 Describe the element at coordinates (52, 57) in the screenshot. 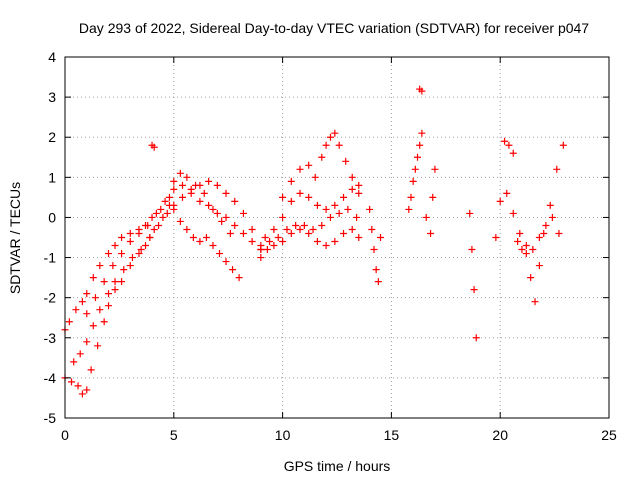

I see `y-tick-label: 4` at that location.